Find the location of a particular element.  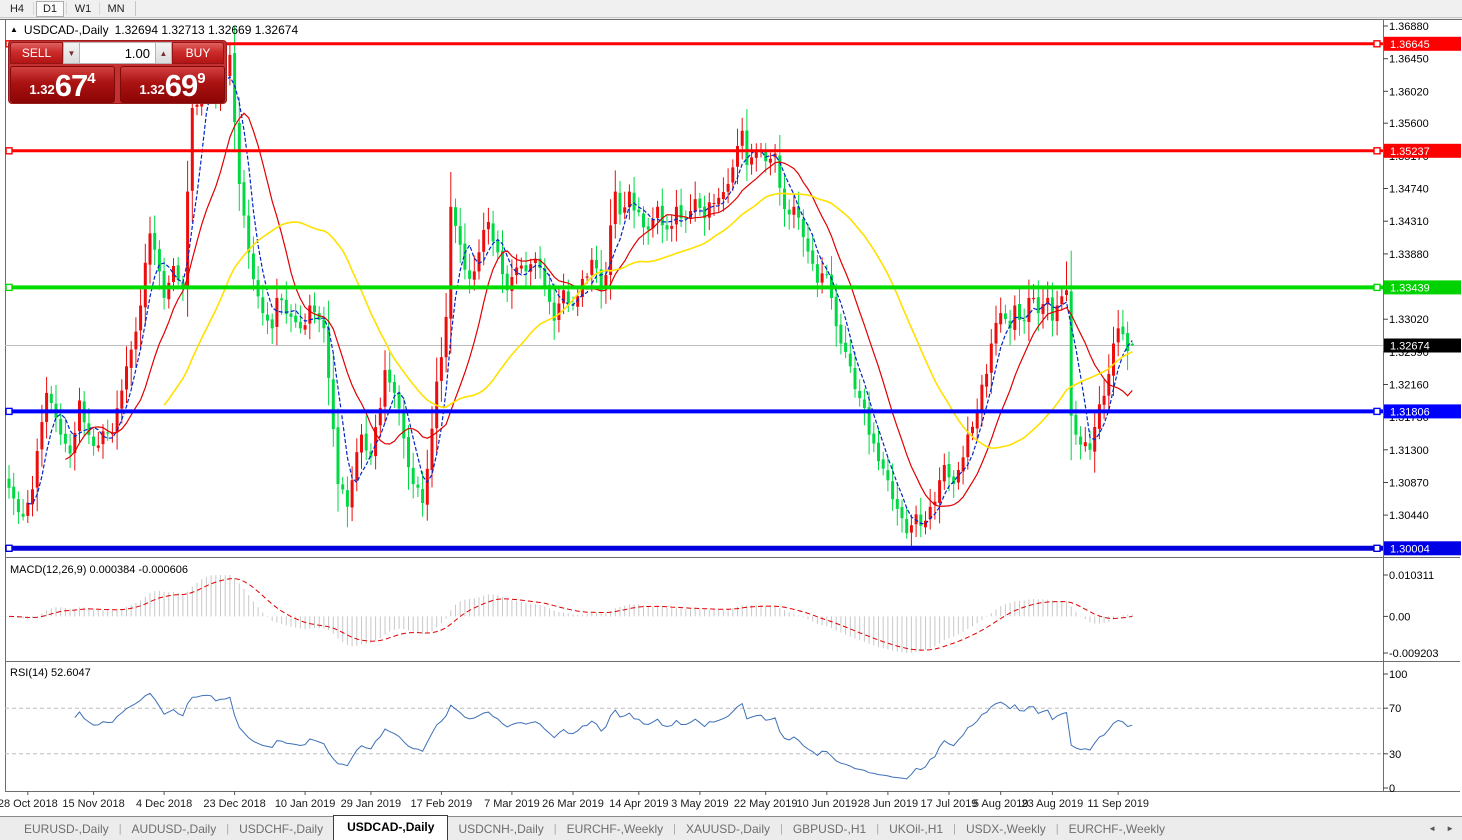

timeframe-button-d1: D1 is located at coordinates (50, 8).